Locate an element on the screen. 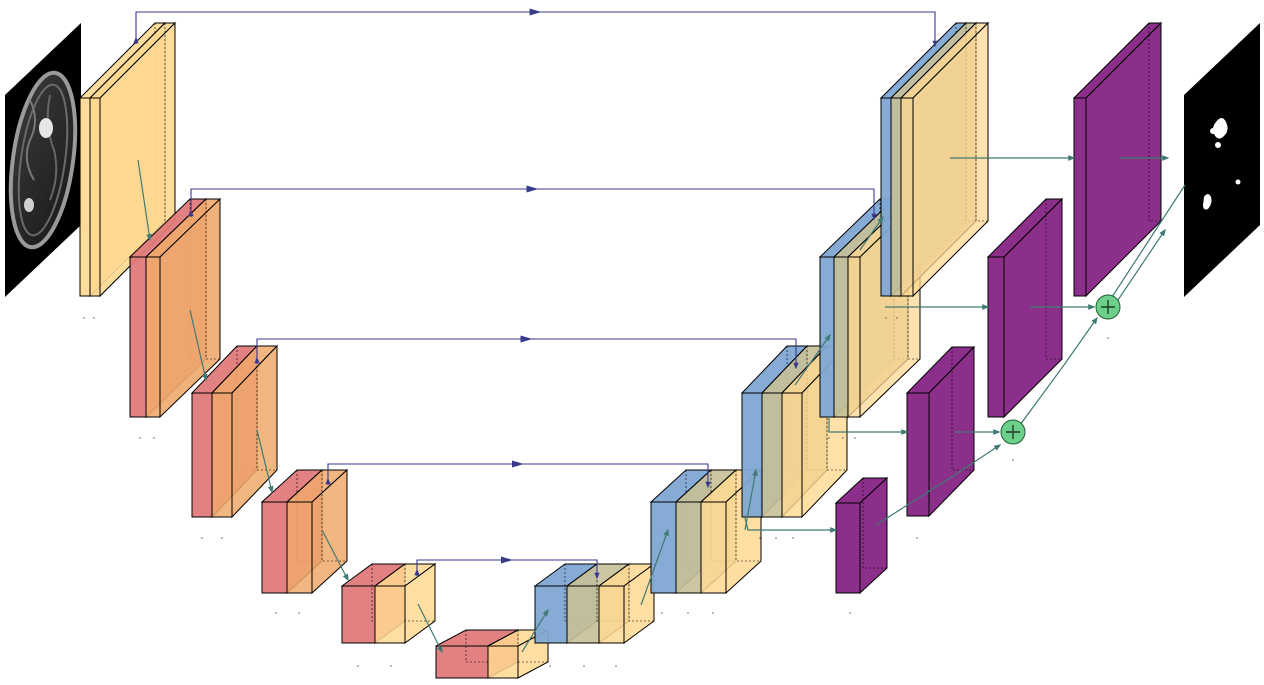 Image resolution: width=1264 pixels, height=685 pixels. flow-enc2-enc3 is located at coordinates (198, 345).